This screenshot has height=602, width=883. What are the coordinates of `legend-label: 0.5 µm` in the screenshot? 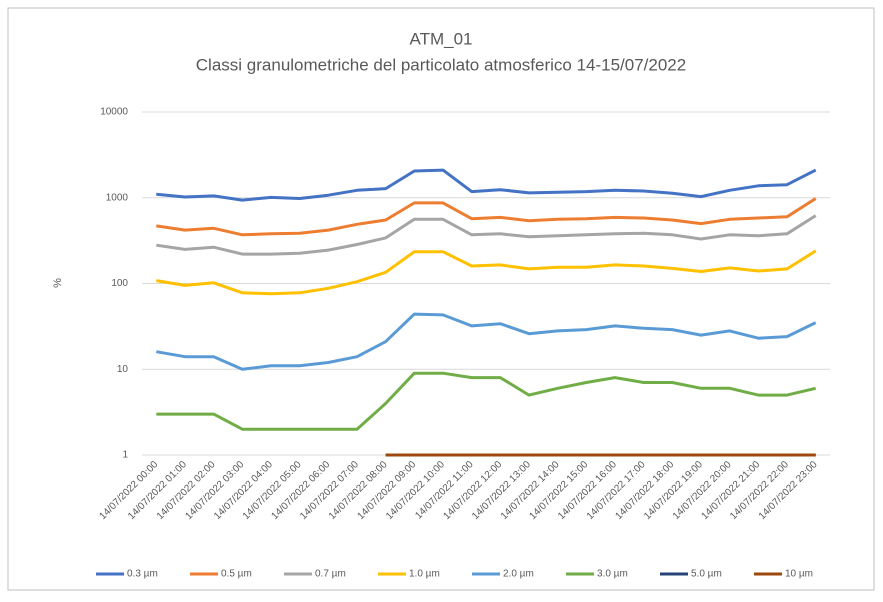 It's located at (236, 574).